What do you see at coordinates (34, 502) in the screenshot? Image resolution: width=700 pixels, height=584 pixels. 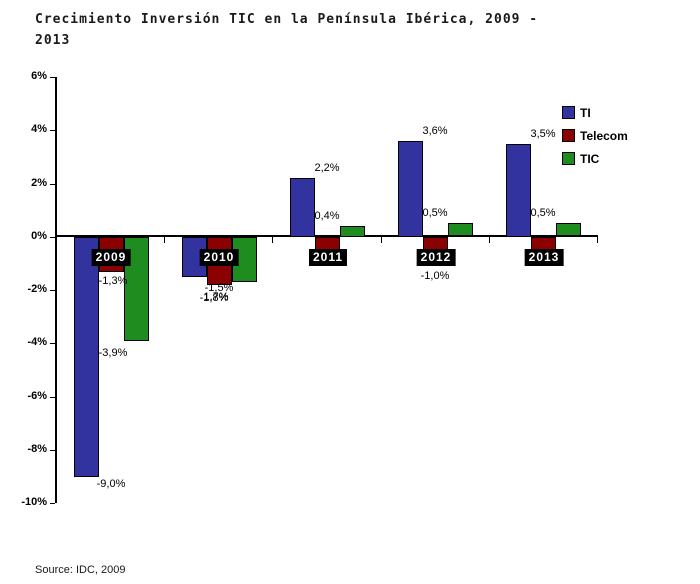 I see `y-tick-label: -10%` at bounding box center [34, 502].